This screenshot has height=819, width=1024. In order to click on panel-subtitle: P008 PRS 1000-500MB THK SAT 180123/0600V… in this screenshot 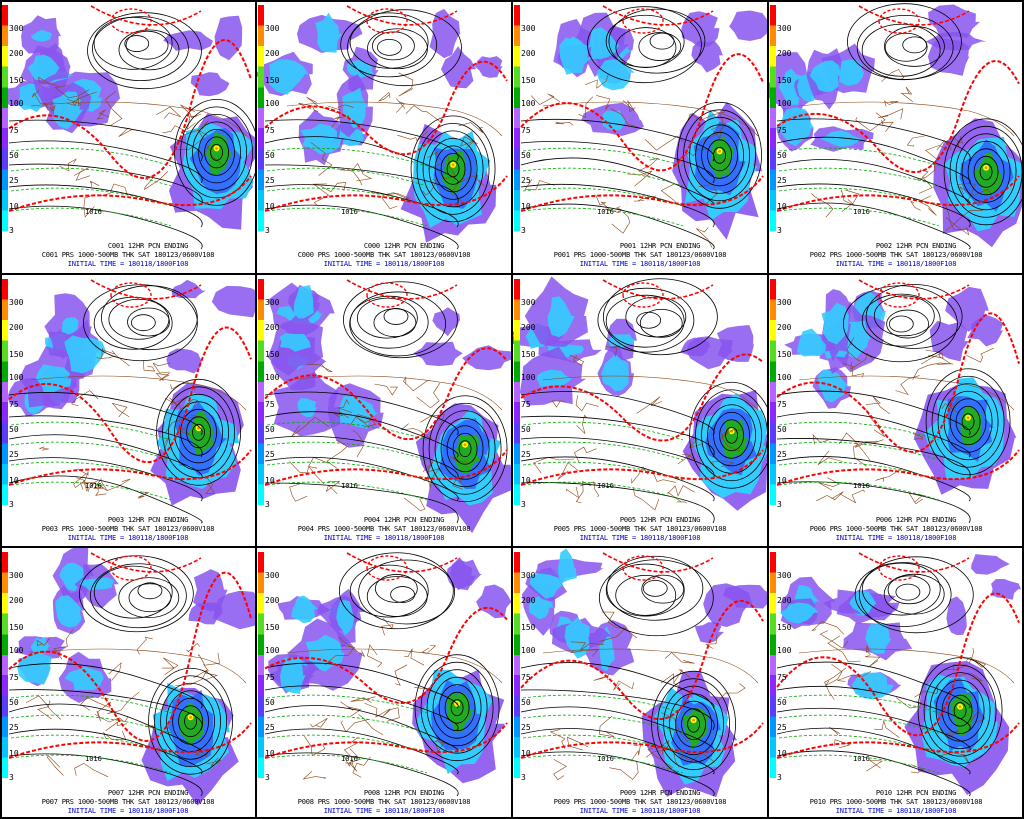, I will do `click(384, 802)`.